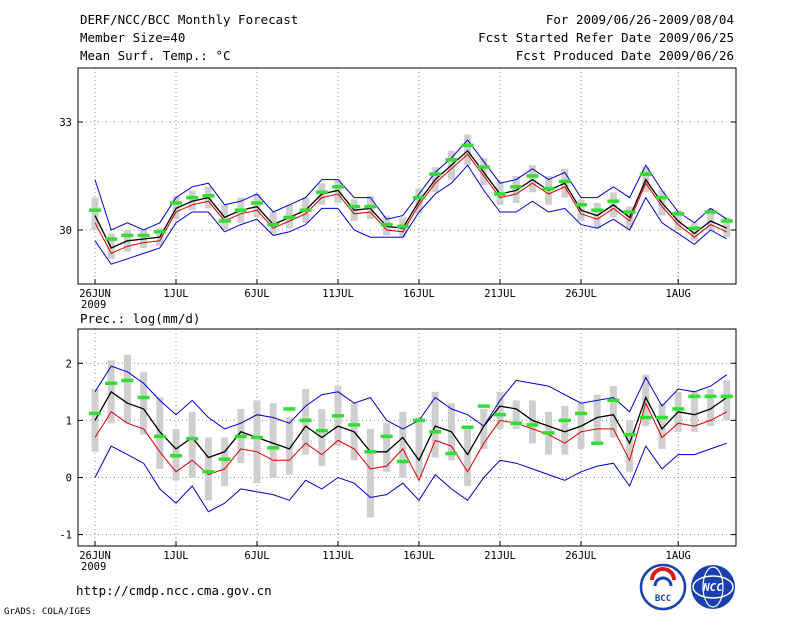  What do you see at coordinates (132, 37) in the screenshot?
I see `header-member-size: Member Size=40` at bounding box center [132, 37].